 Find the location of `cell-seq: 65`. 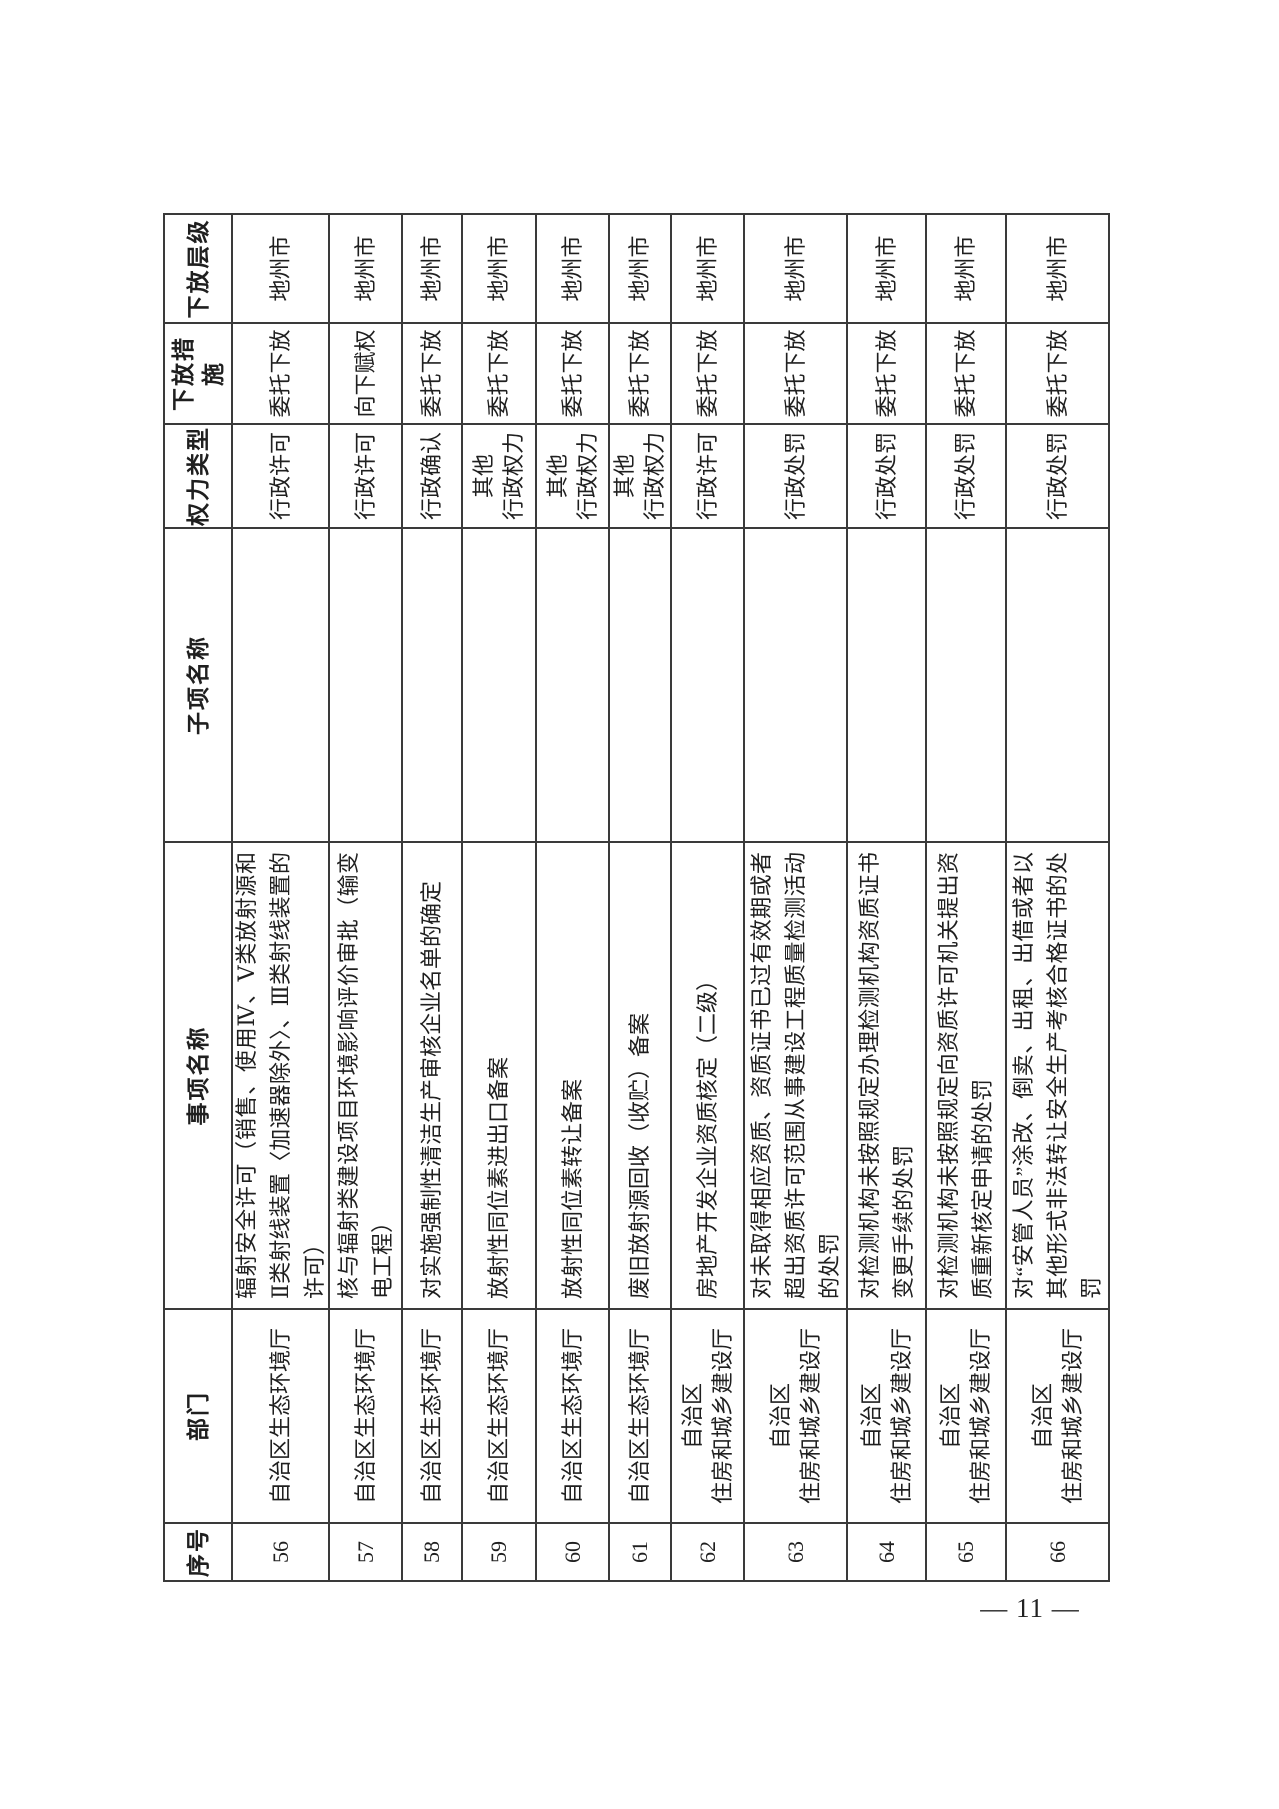

cell-seq: 65 is located at coordinates (967, 1551).